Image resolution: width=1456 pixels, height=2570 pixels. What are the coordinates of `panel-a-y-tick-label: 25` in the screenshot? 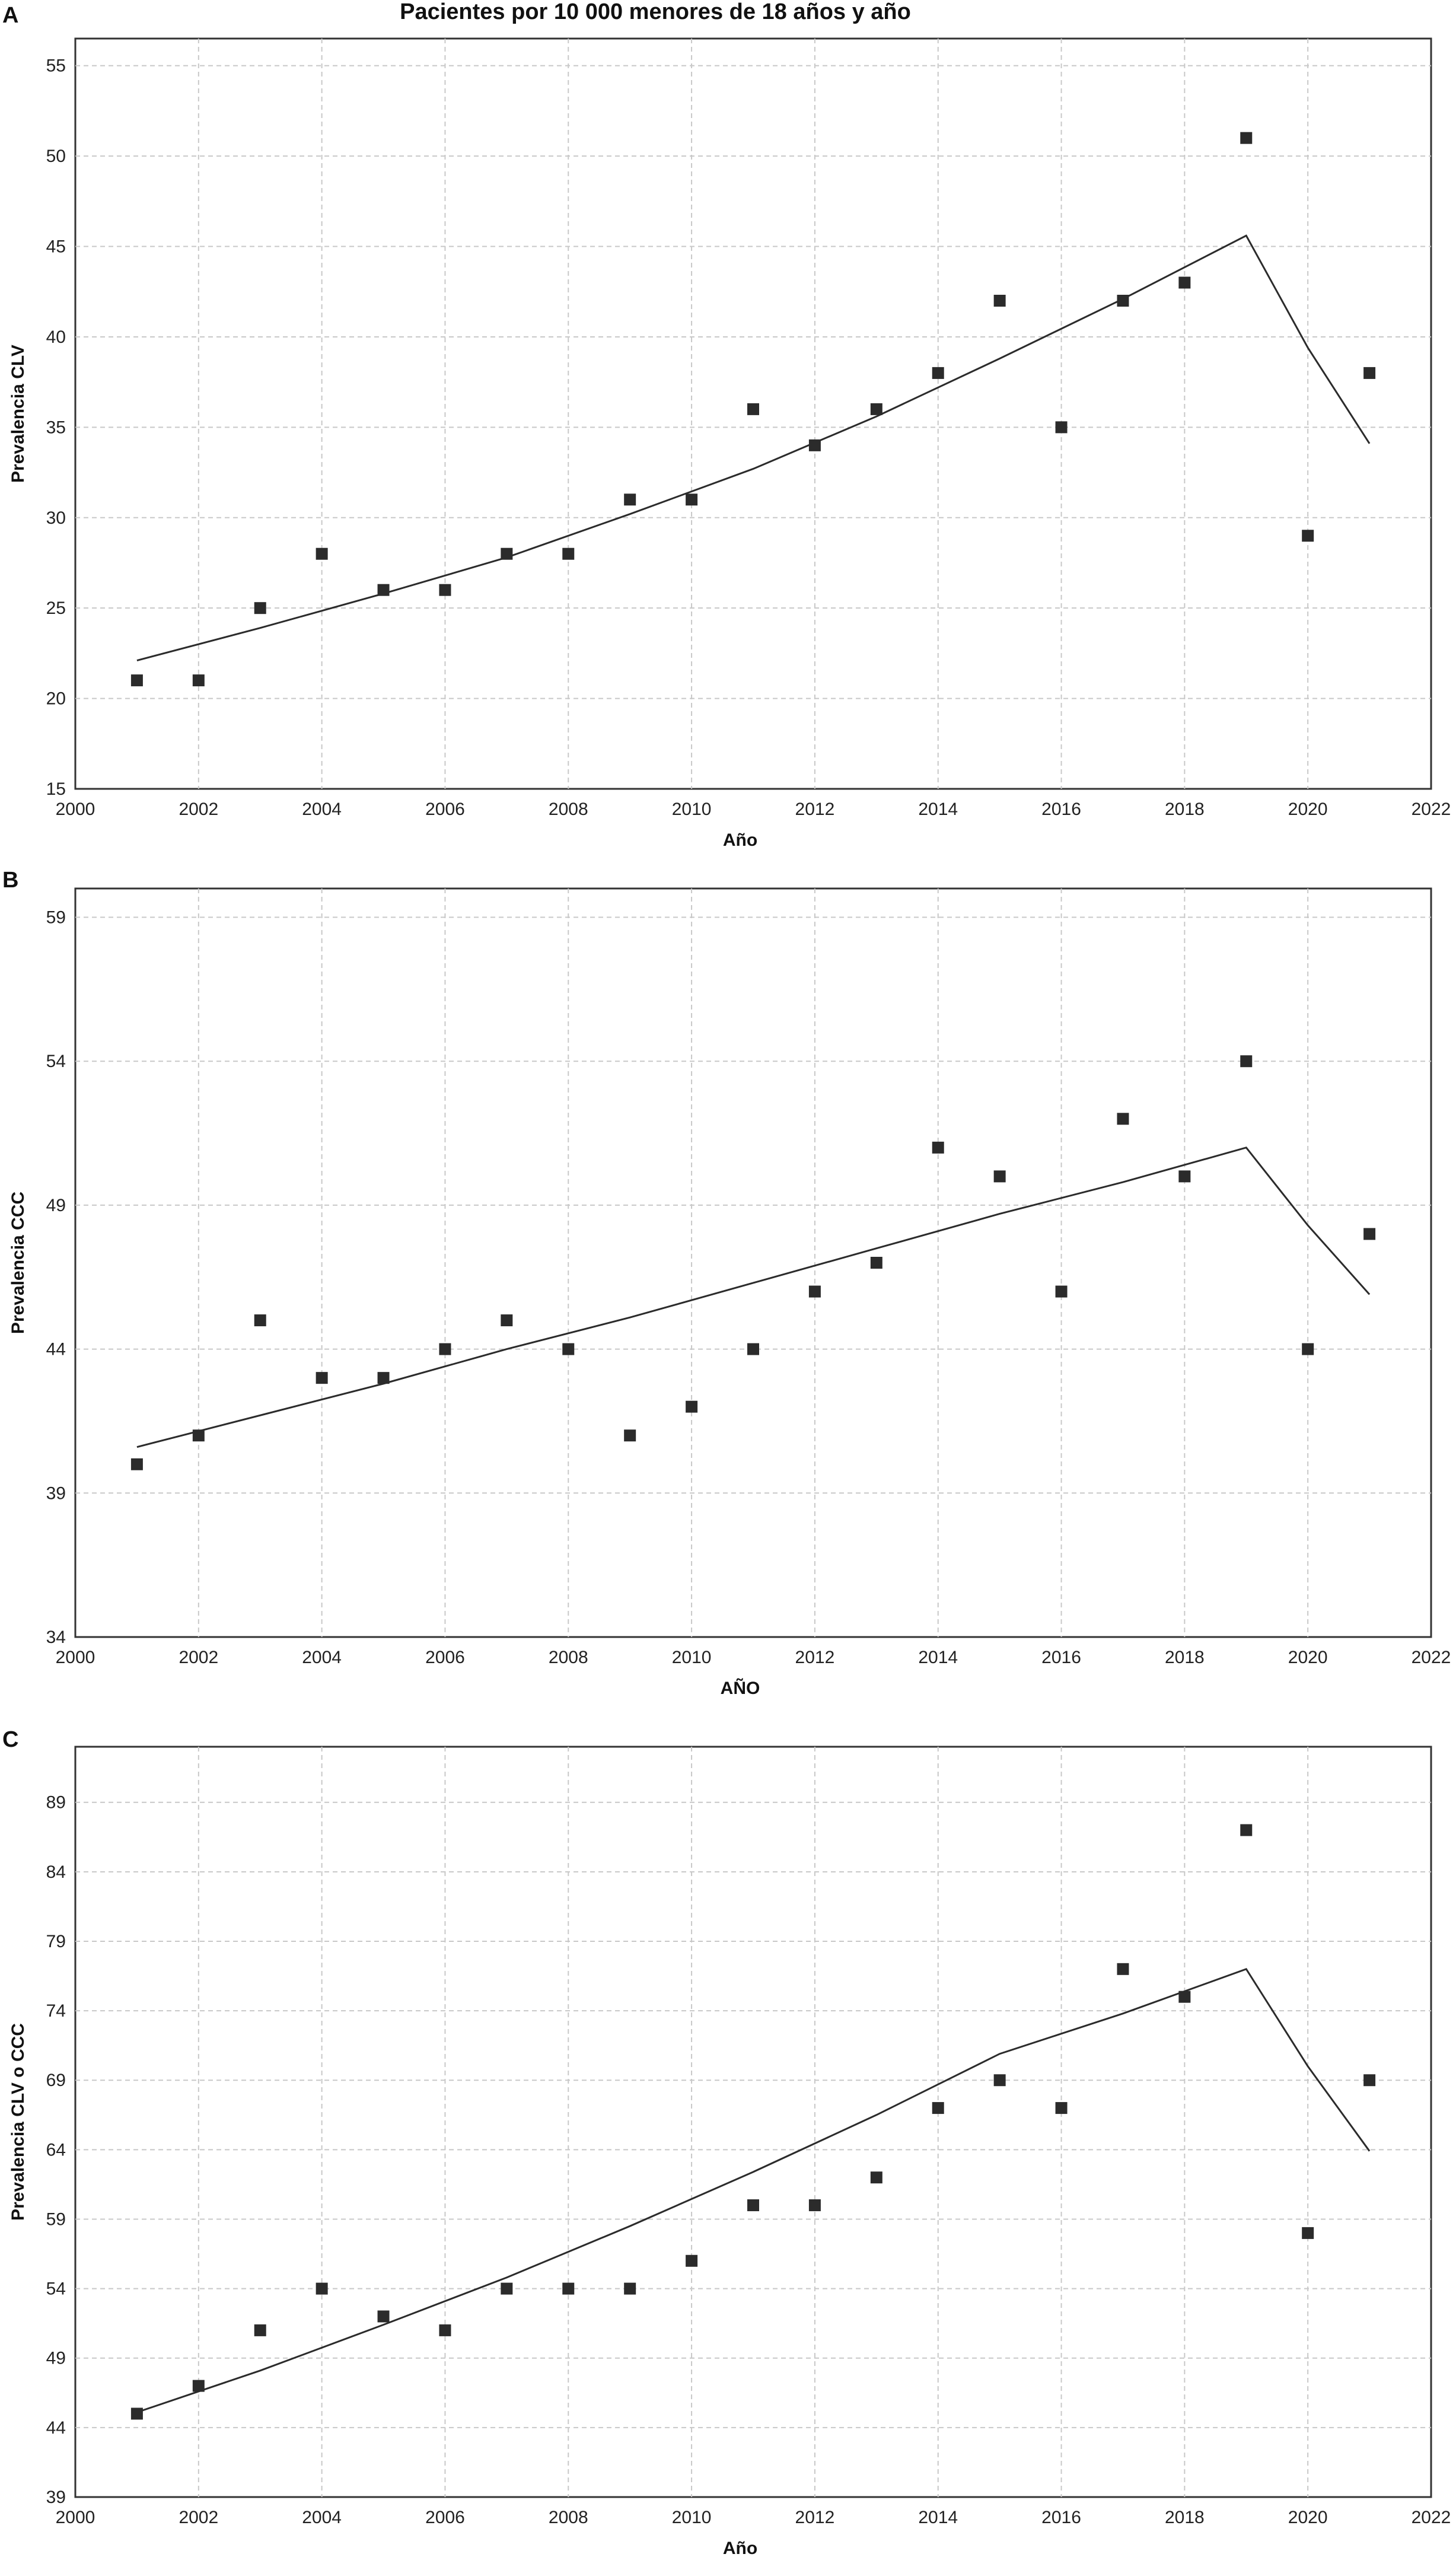 It's located at (56, 608).